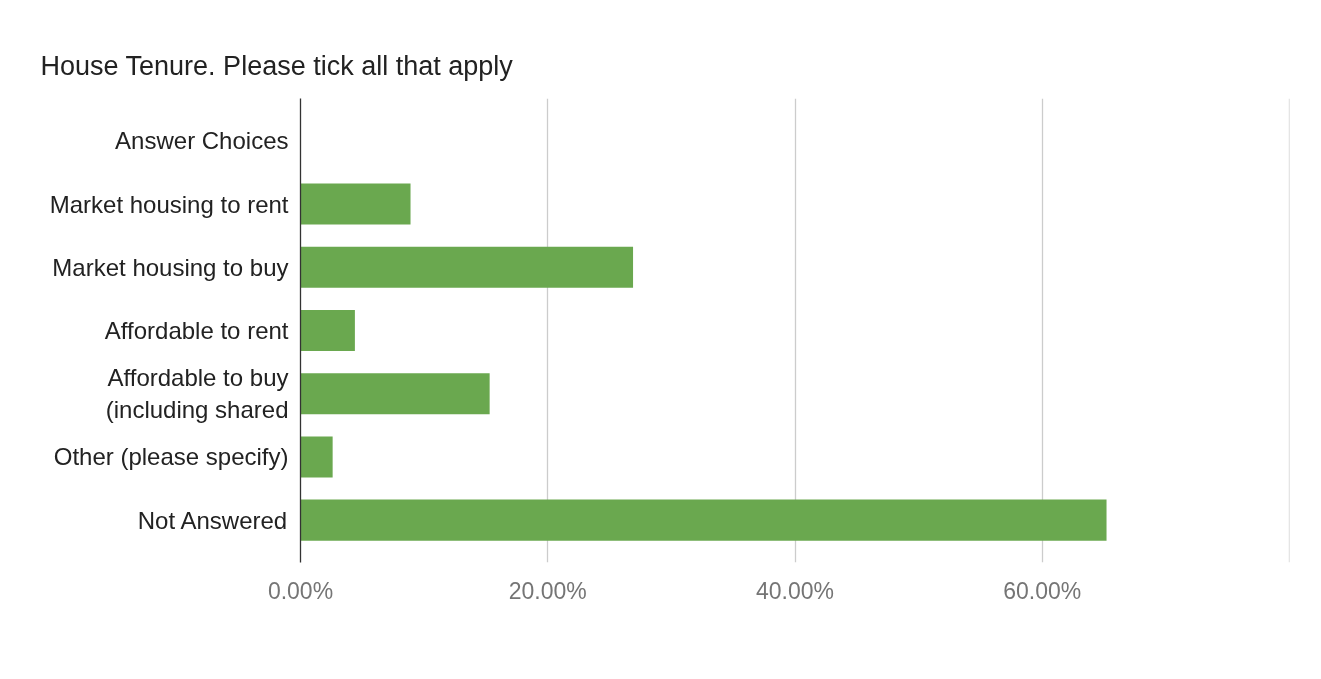 The width and height of the screenshot is (1321, 679). What do you see at coordinates (547, 590) in the screenshot?
I see `x-tick-label: 20.00%` at bounding box center [547, 590].